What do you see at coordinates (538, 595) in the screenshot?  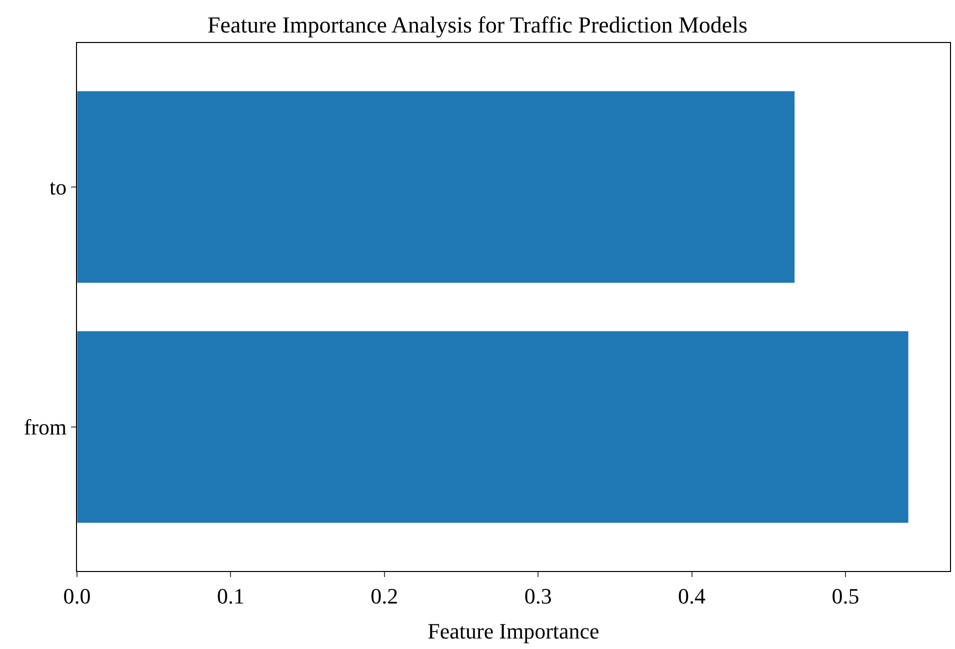 I see `x-tick-label: 0.3` at bounding box center [538, 595].